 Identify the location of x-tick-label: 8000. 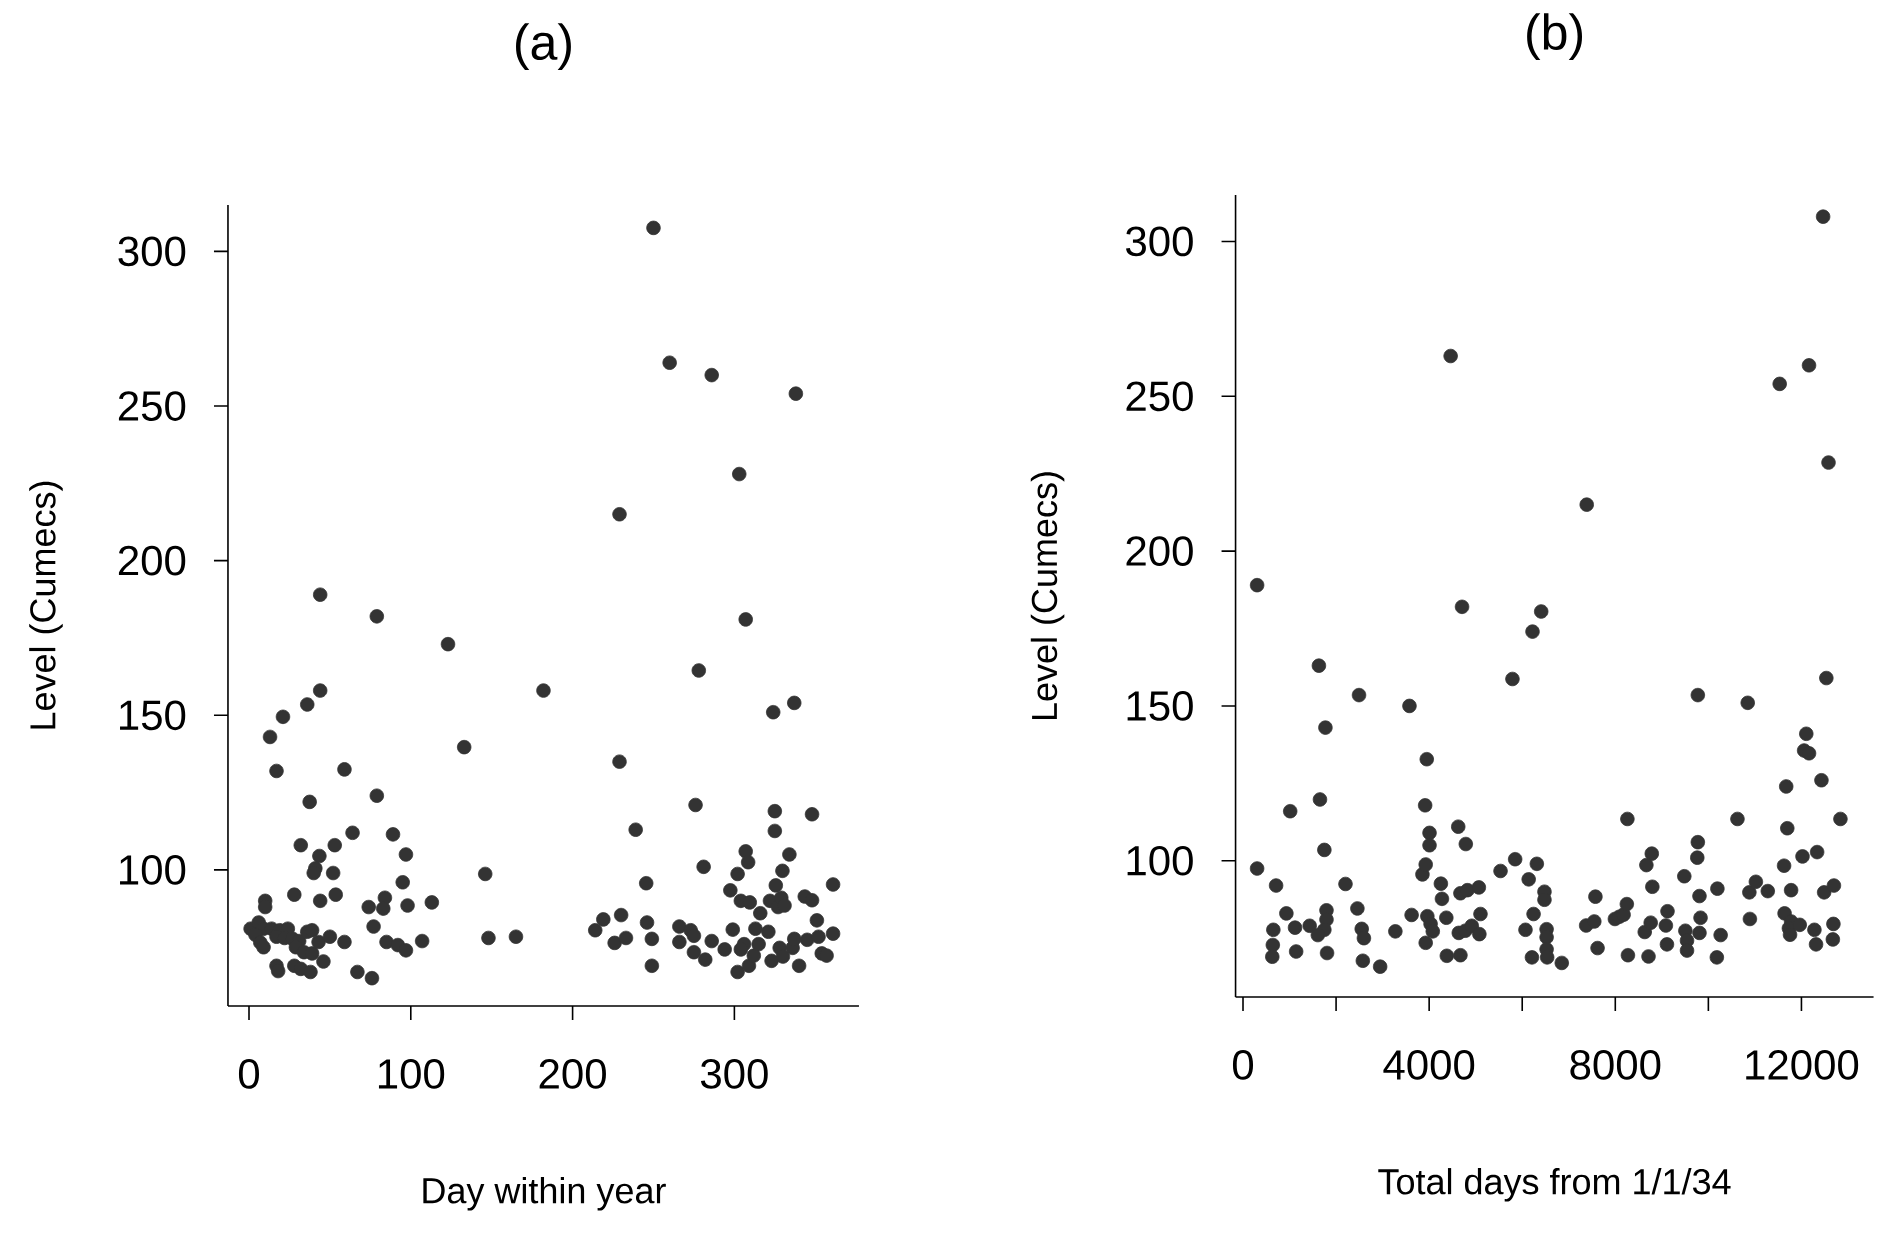
(1615, 1065).